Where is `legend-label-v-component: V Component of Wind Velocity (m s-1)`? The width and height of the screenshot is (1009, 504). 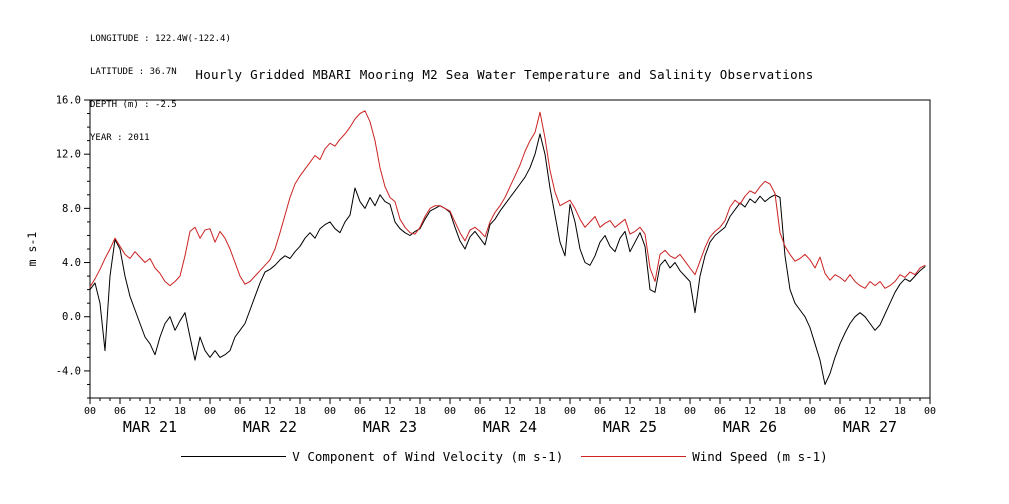 legend-label-v-component: V Component of Wind Velocity (m s-1) is located at coordinates (428, 456).